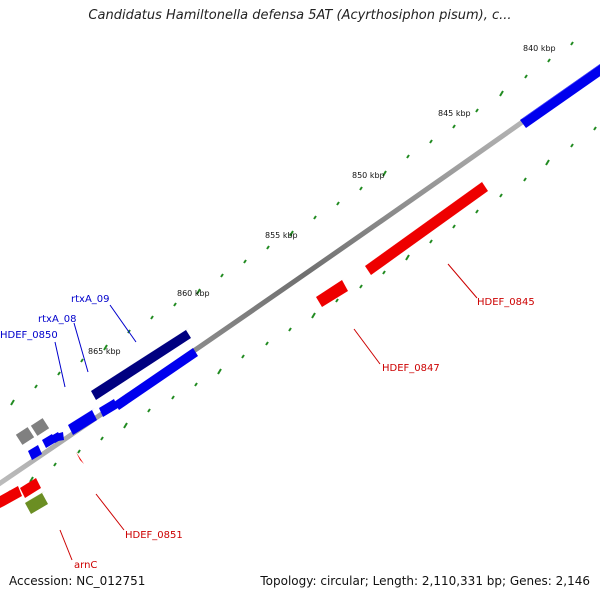  I want to click on label-HDEF-0847: HDEF_0847, so click(411, 368).